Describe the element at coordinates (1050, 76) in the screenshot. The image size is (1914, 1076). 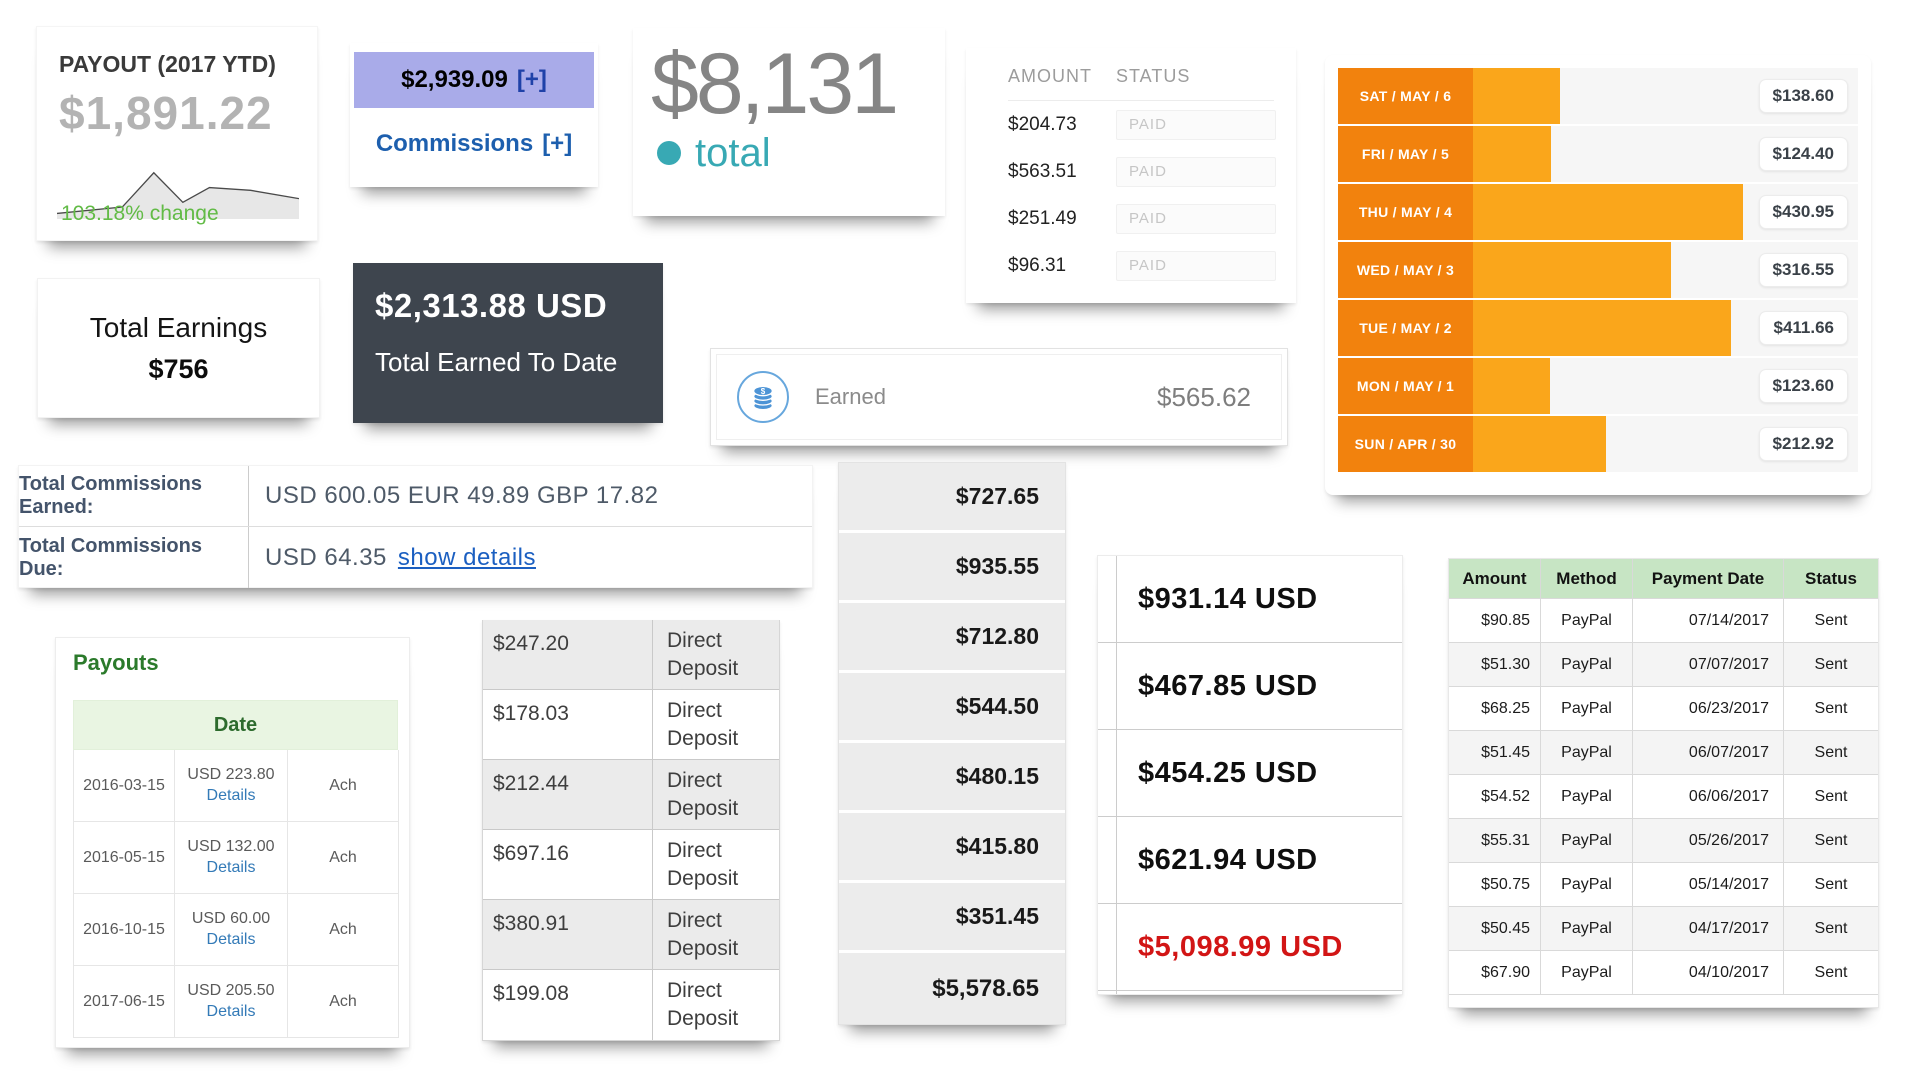
I see `column-header-amount: AMOUNT` at that location.